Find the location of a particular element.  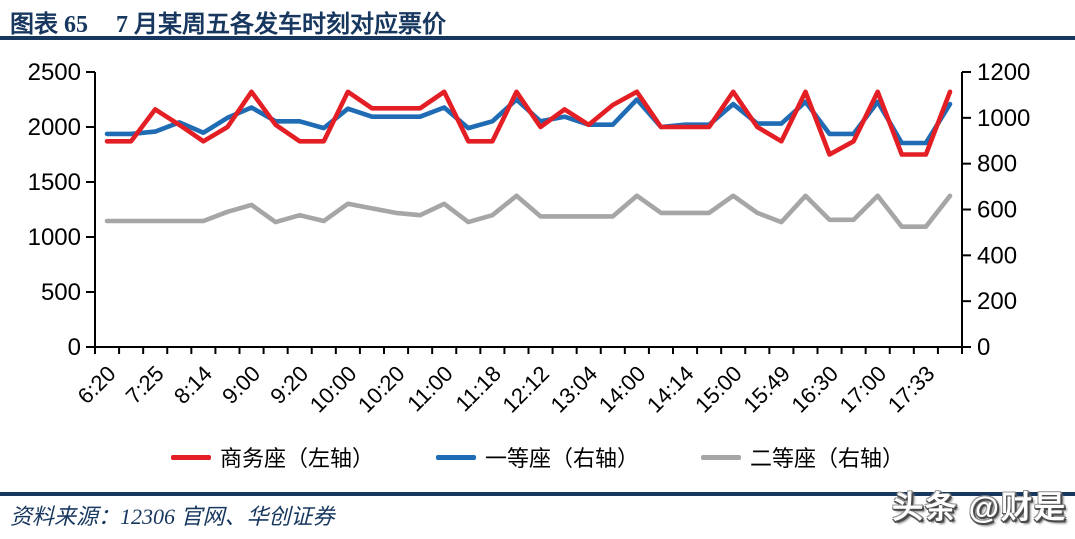

chart-legend: 商务座（左轴） 一等座（右轴） 二等座（右轴） is located at coordinates (537, 457).